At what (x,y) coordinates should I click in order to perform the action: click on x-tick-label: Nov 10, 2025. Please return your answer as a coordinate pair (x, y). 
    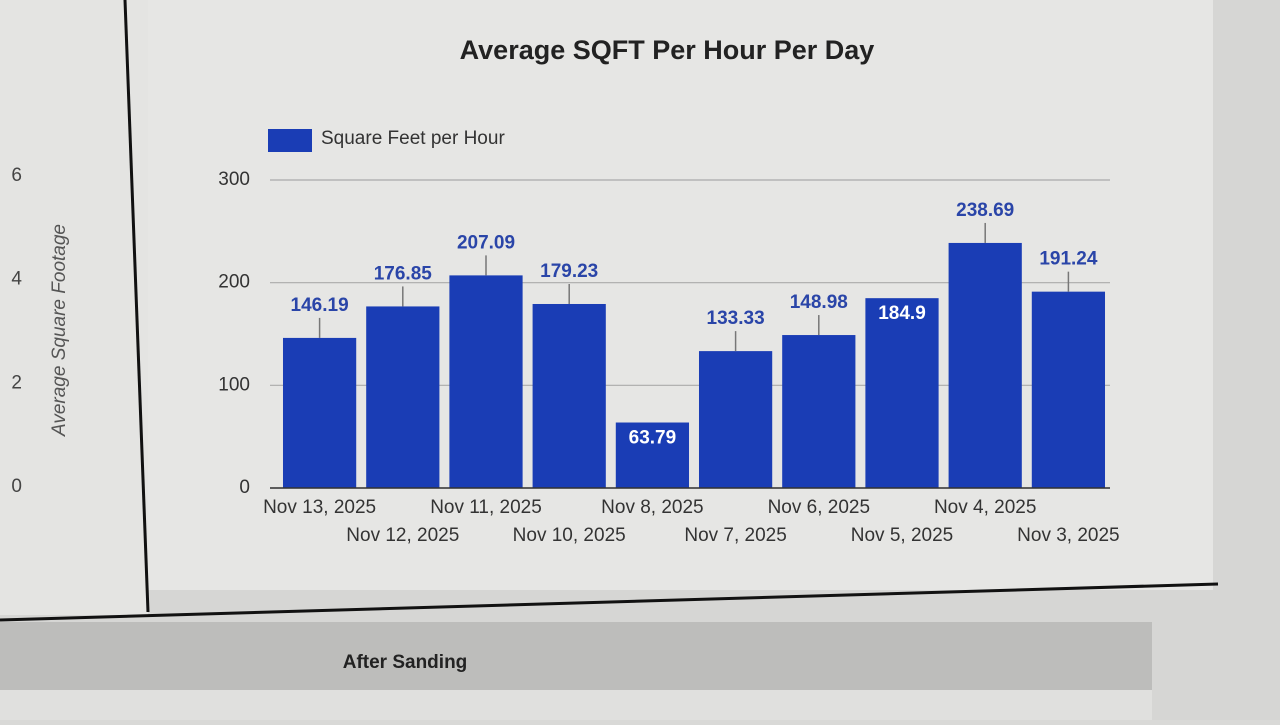
    Looking at the image, I should click on (569, 535).